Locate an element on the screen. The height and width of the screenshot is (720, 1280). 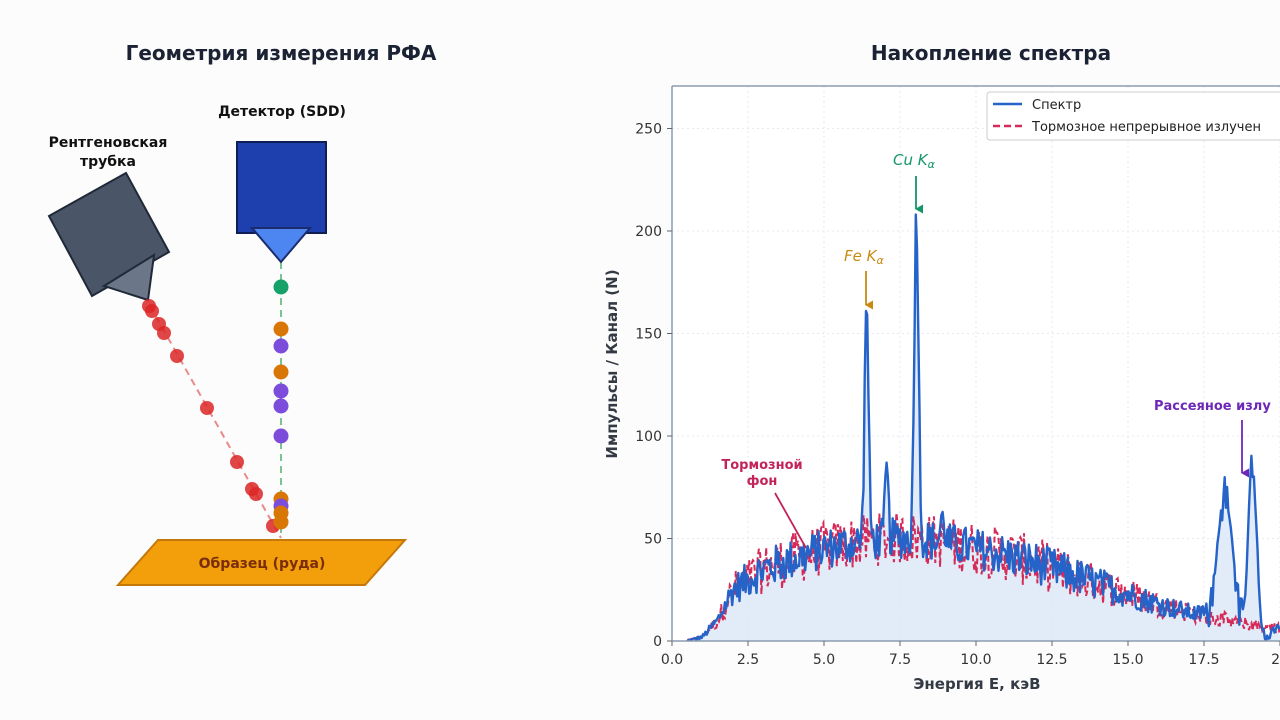
x-tick-label: 2.5 is located at coordinates (748, 660).